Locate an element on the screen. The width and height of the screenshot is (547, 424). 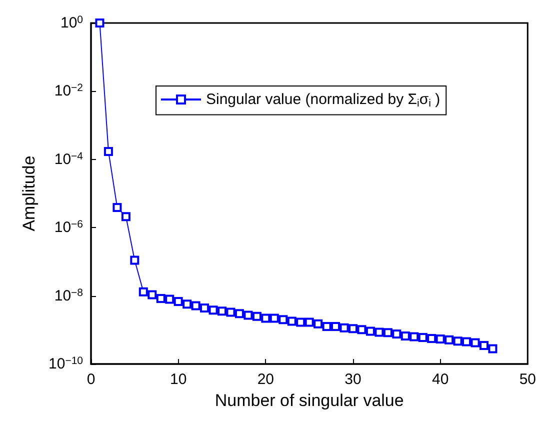
x-tick-label: 40 is located at coordinates (440, 379).